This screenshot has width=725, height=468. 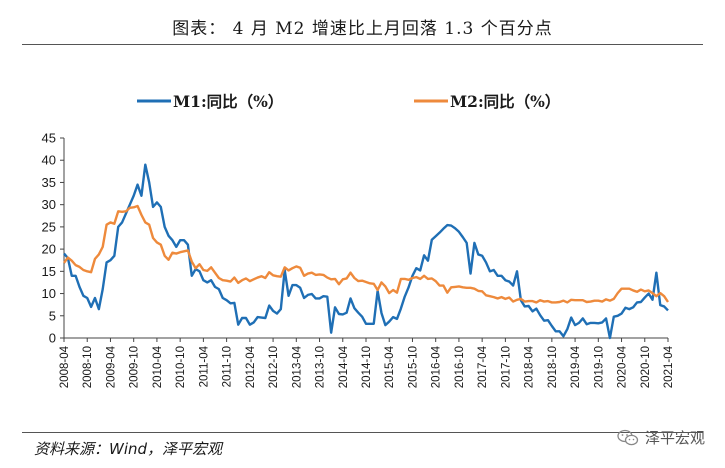 I want to click on x-tick-label: 2019-10, so click(x=599, y=367).